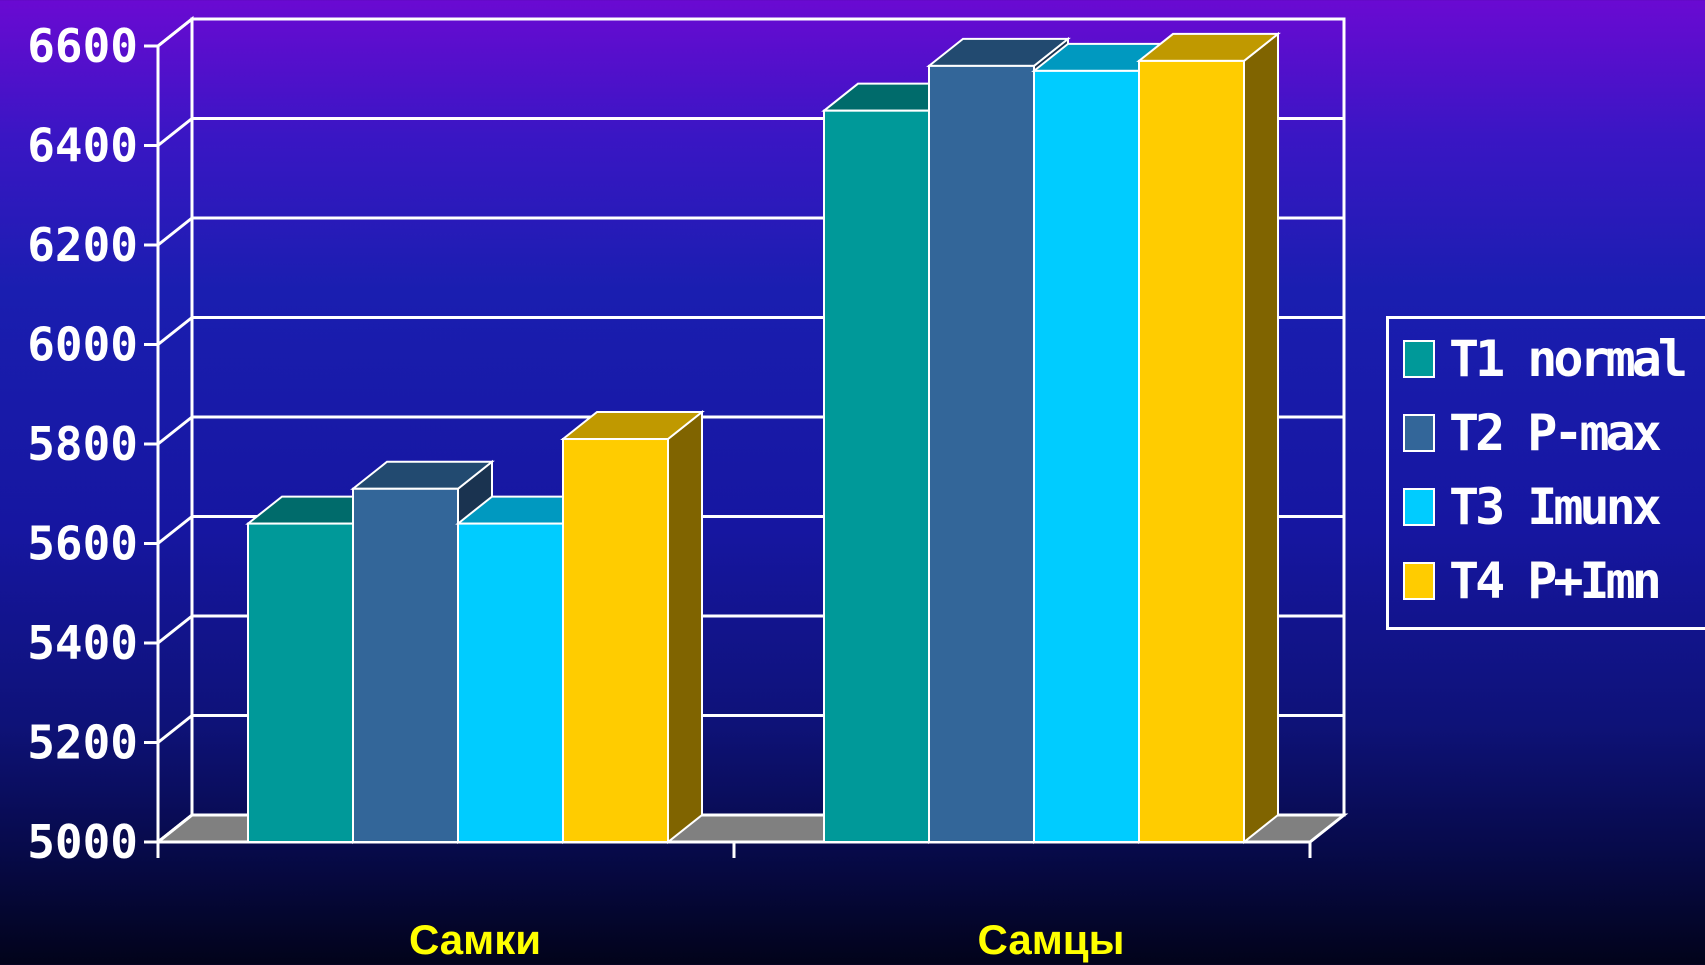  What do you see at coordinates (82, 544) in the screenshot?
I see `y-tick-label-5600: 5600` at bounding box center [82, 544].